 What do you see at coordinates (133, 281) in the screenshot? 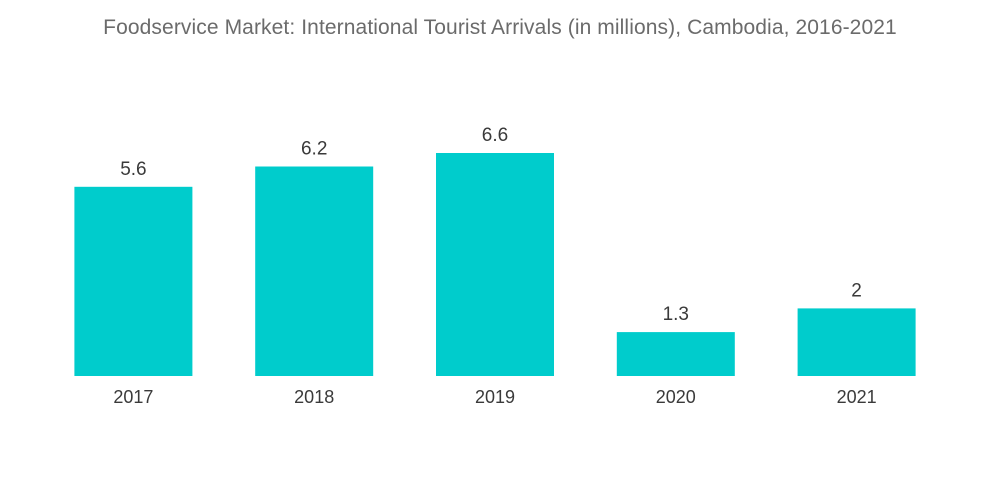
I see `bar-2017` at bounding box center [133, 281].